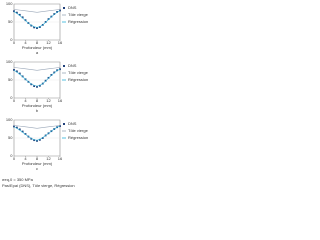 This screenshot has width=320, height=240. Describe the element at coordinates (37, 110) in the screenshot. I see `panel-label: b` at that location.